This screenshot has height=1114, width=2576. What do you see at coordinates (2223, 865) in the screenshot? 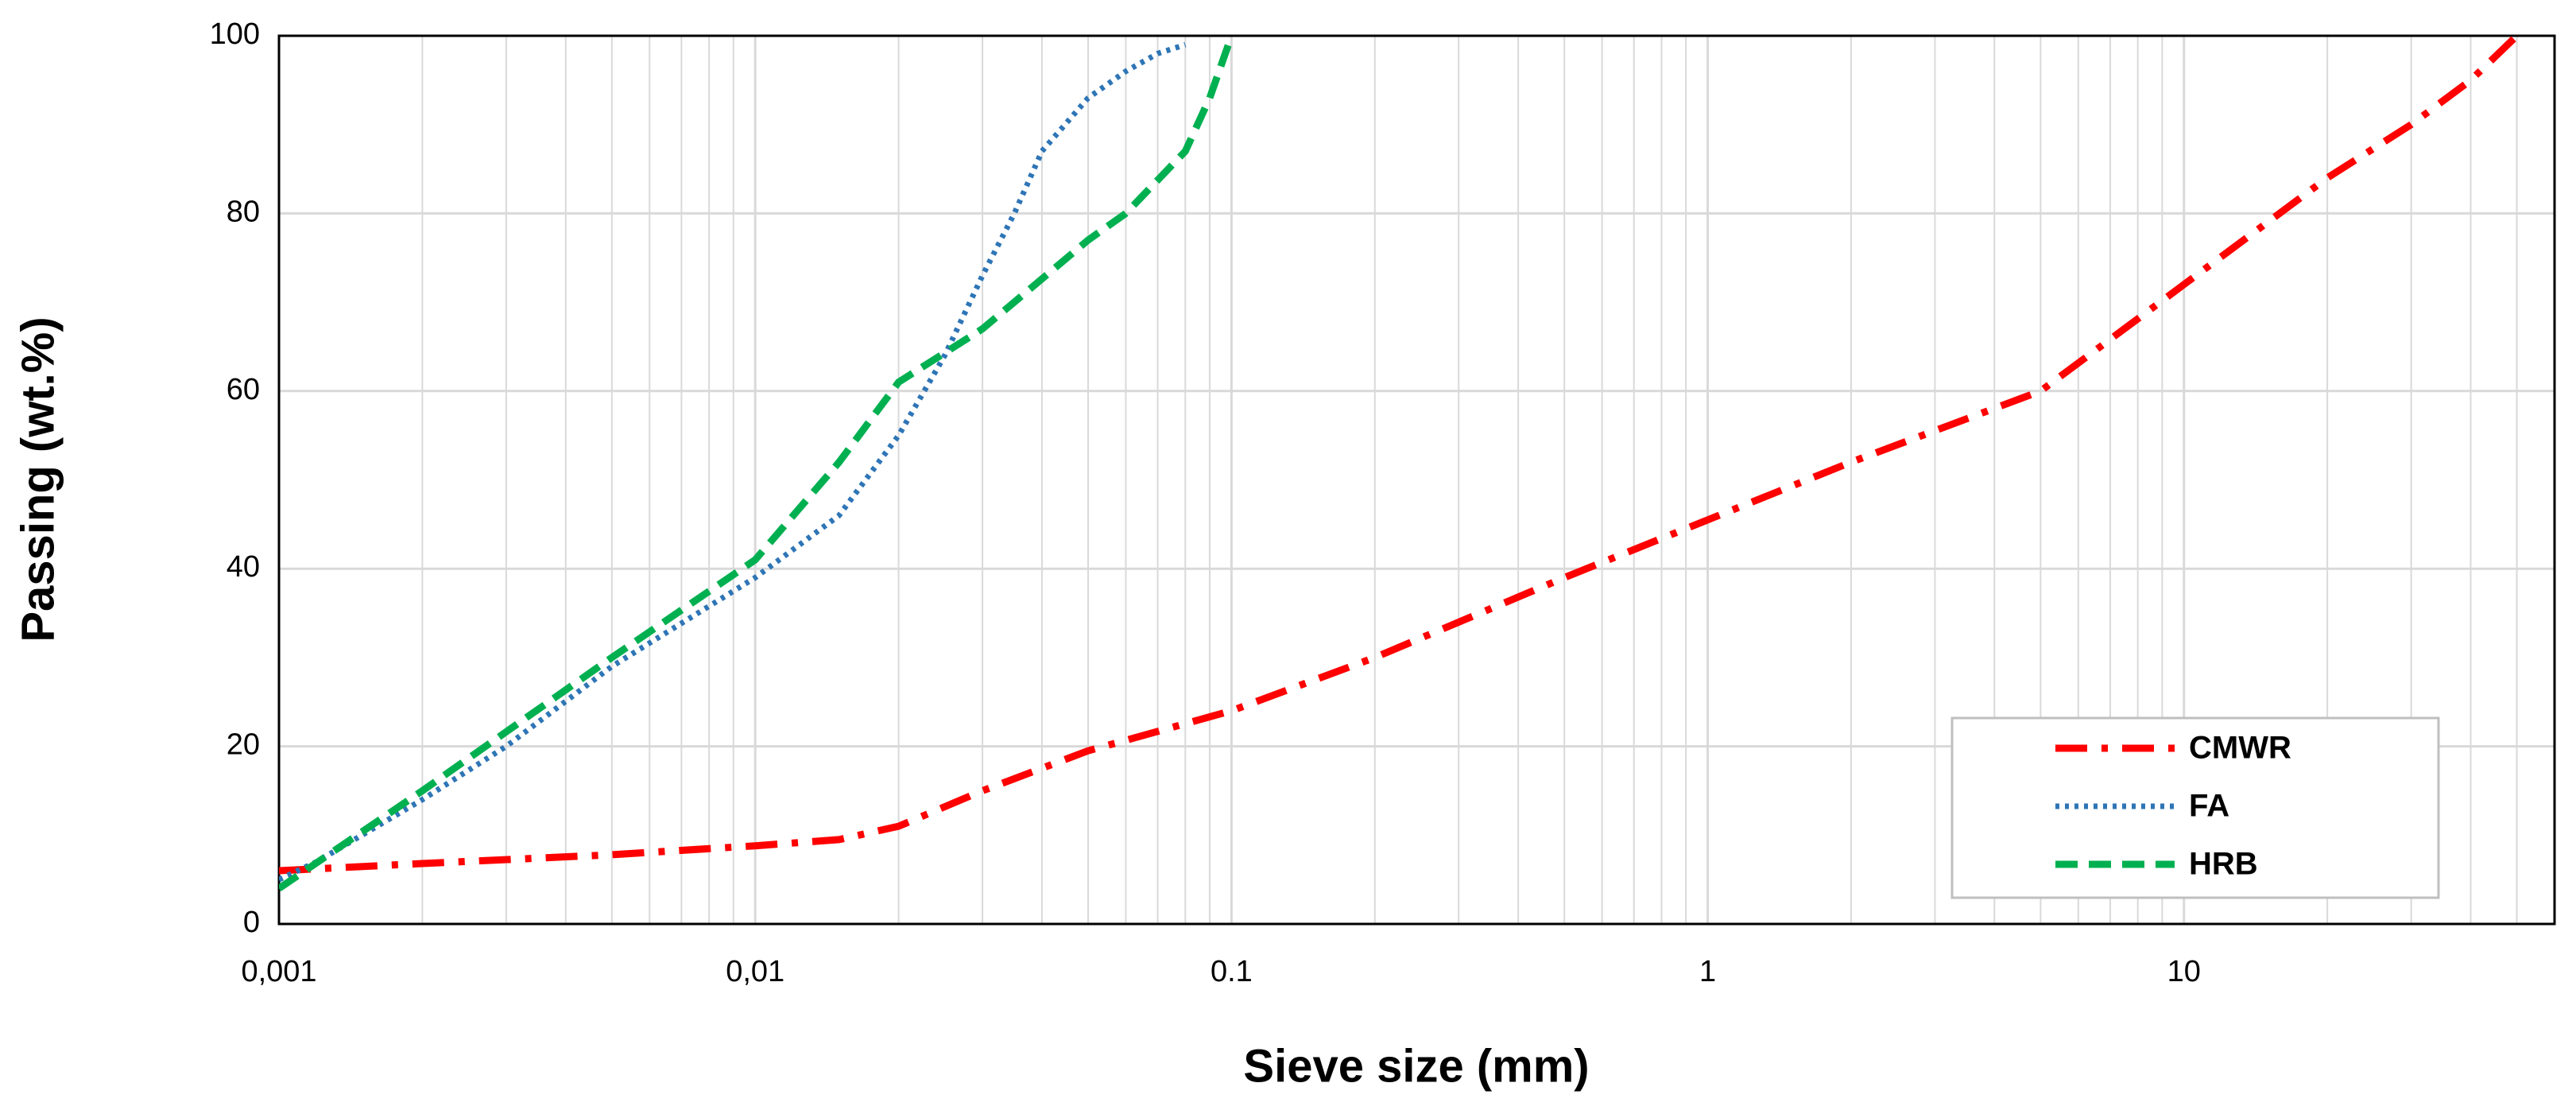
I see `legend-label: HRB` at bounding box center [2223, 865].